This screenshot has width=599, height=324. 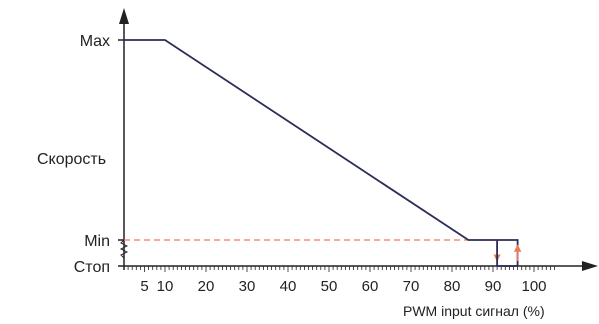 What do you see at coordinates (92, 267) in the screenshot?
I see `y-level-stop: Стоп` at bounding box center [92, 267].